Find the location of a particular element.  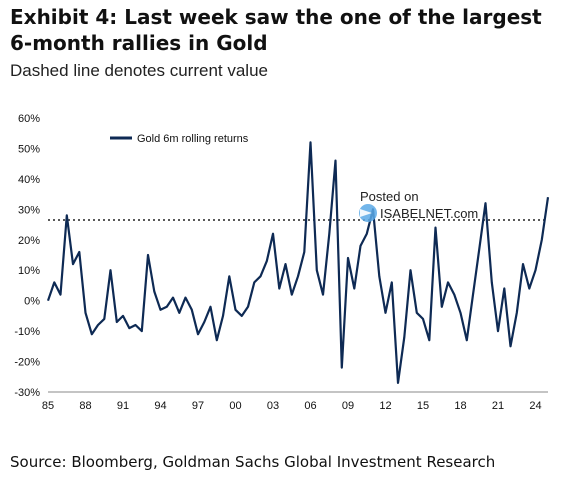

y-tick-label: 40% is located at coordinates (29, 180).